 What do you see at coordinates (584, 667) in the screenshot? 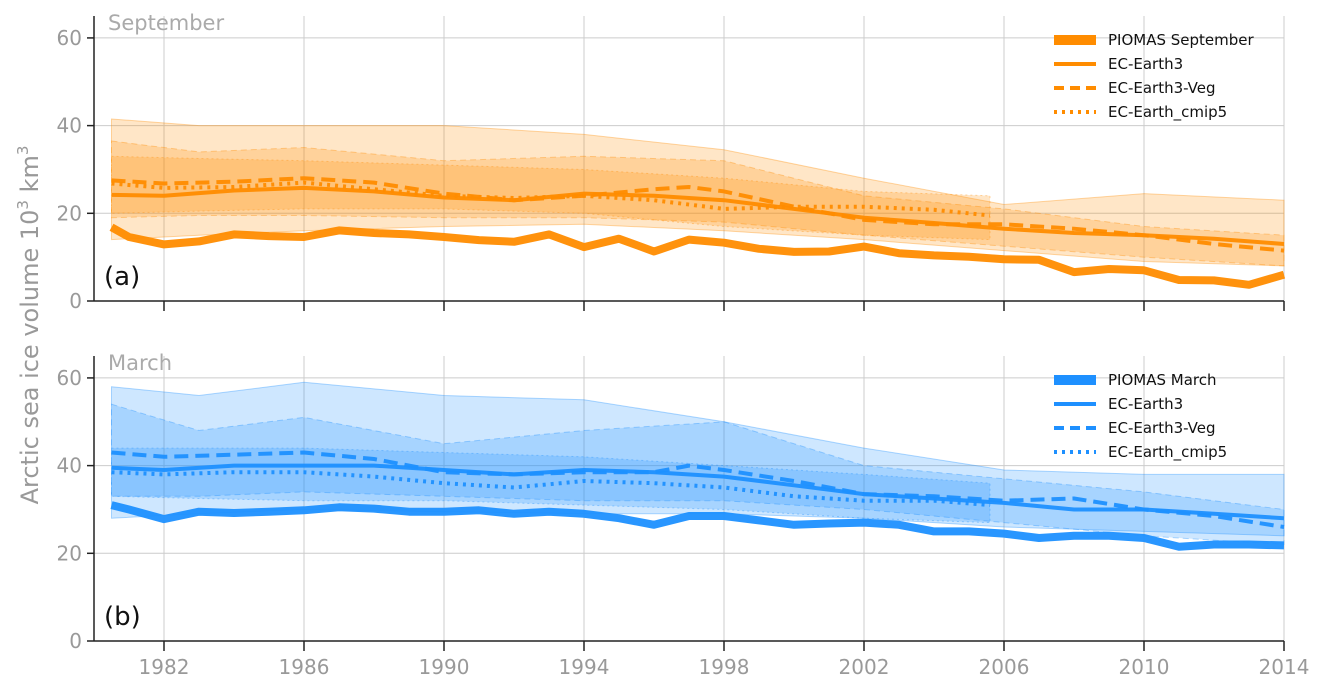
I see `x-tick-label: 1994` at bounding box center [584, 667].